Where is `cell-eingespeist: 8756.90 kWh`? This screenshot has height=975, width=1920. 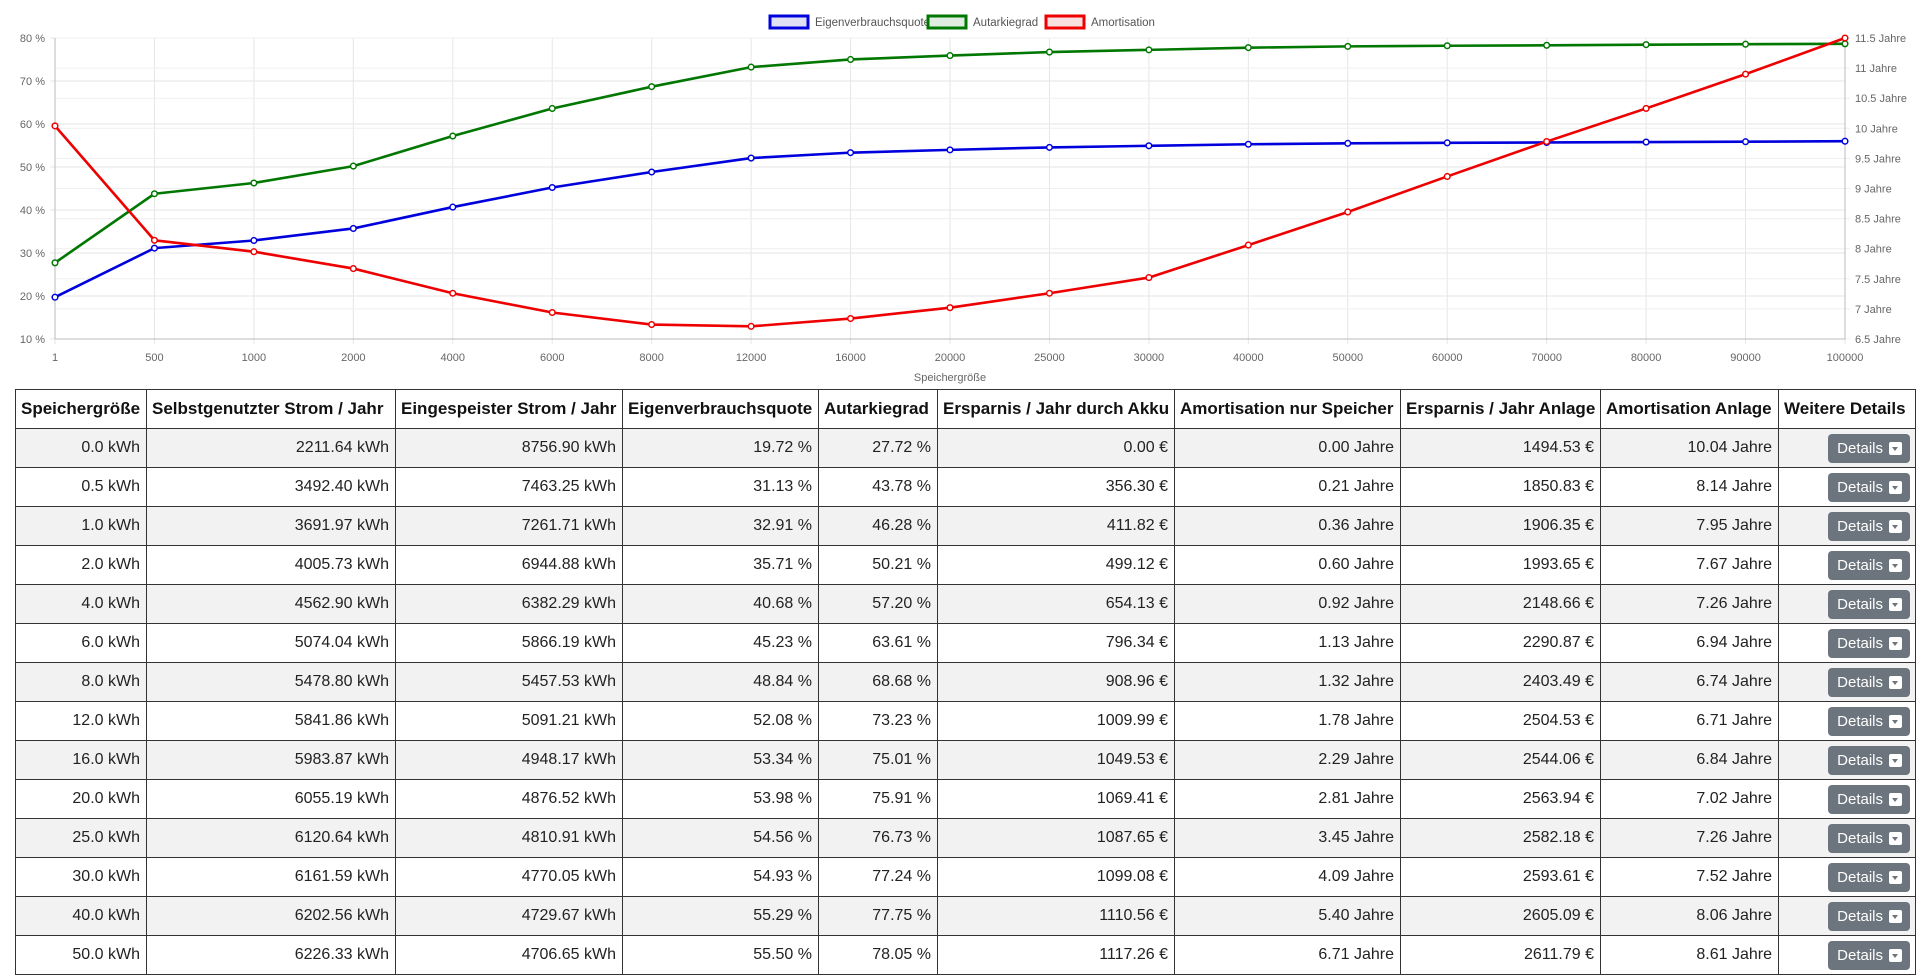 cell-eingespeist: 8756.90 kWh is located at coordinates (509, 448).